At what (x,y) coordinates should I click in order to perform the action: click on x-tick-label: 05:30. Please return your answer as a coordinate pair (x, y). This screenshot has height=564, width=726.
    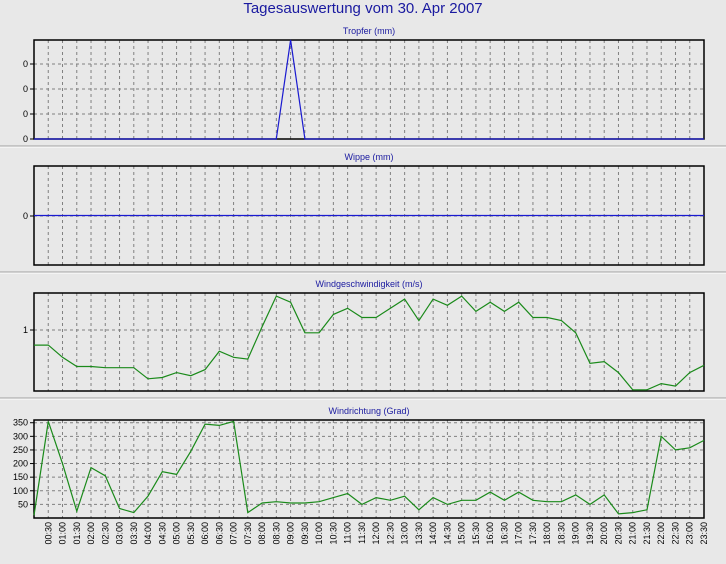
    Looking at the image, I should click on (191, 533).